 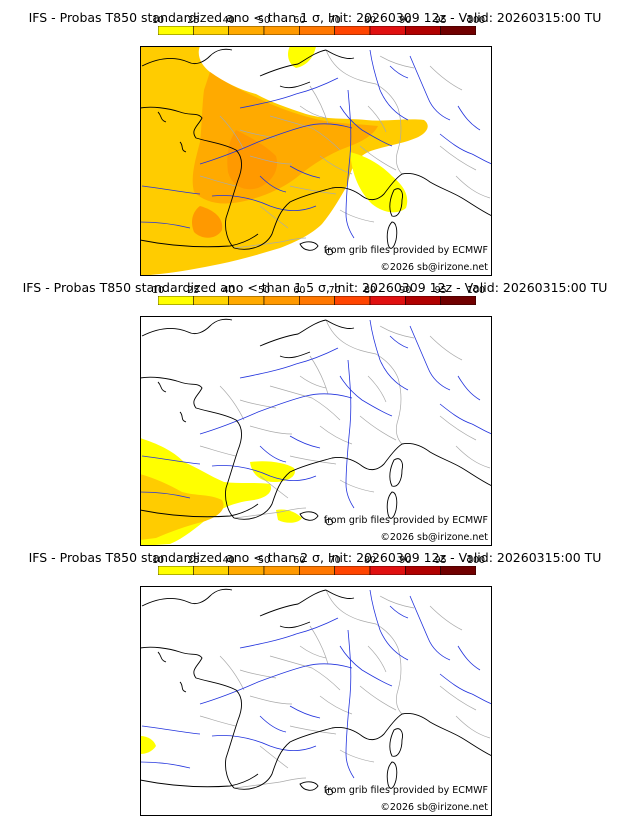 What do you see at coordinates (264, 560) in the screenshot?
I see `colorbar-tick-label: 50` at bounding box center [264, 560].